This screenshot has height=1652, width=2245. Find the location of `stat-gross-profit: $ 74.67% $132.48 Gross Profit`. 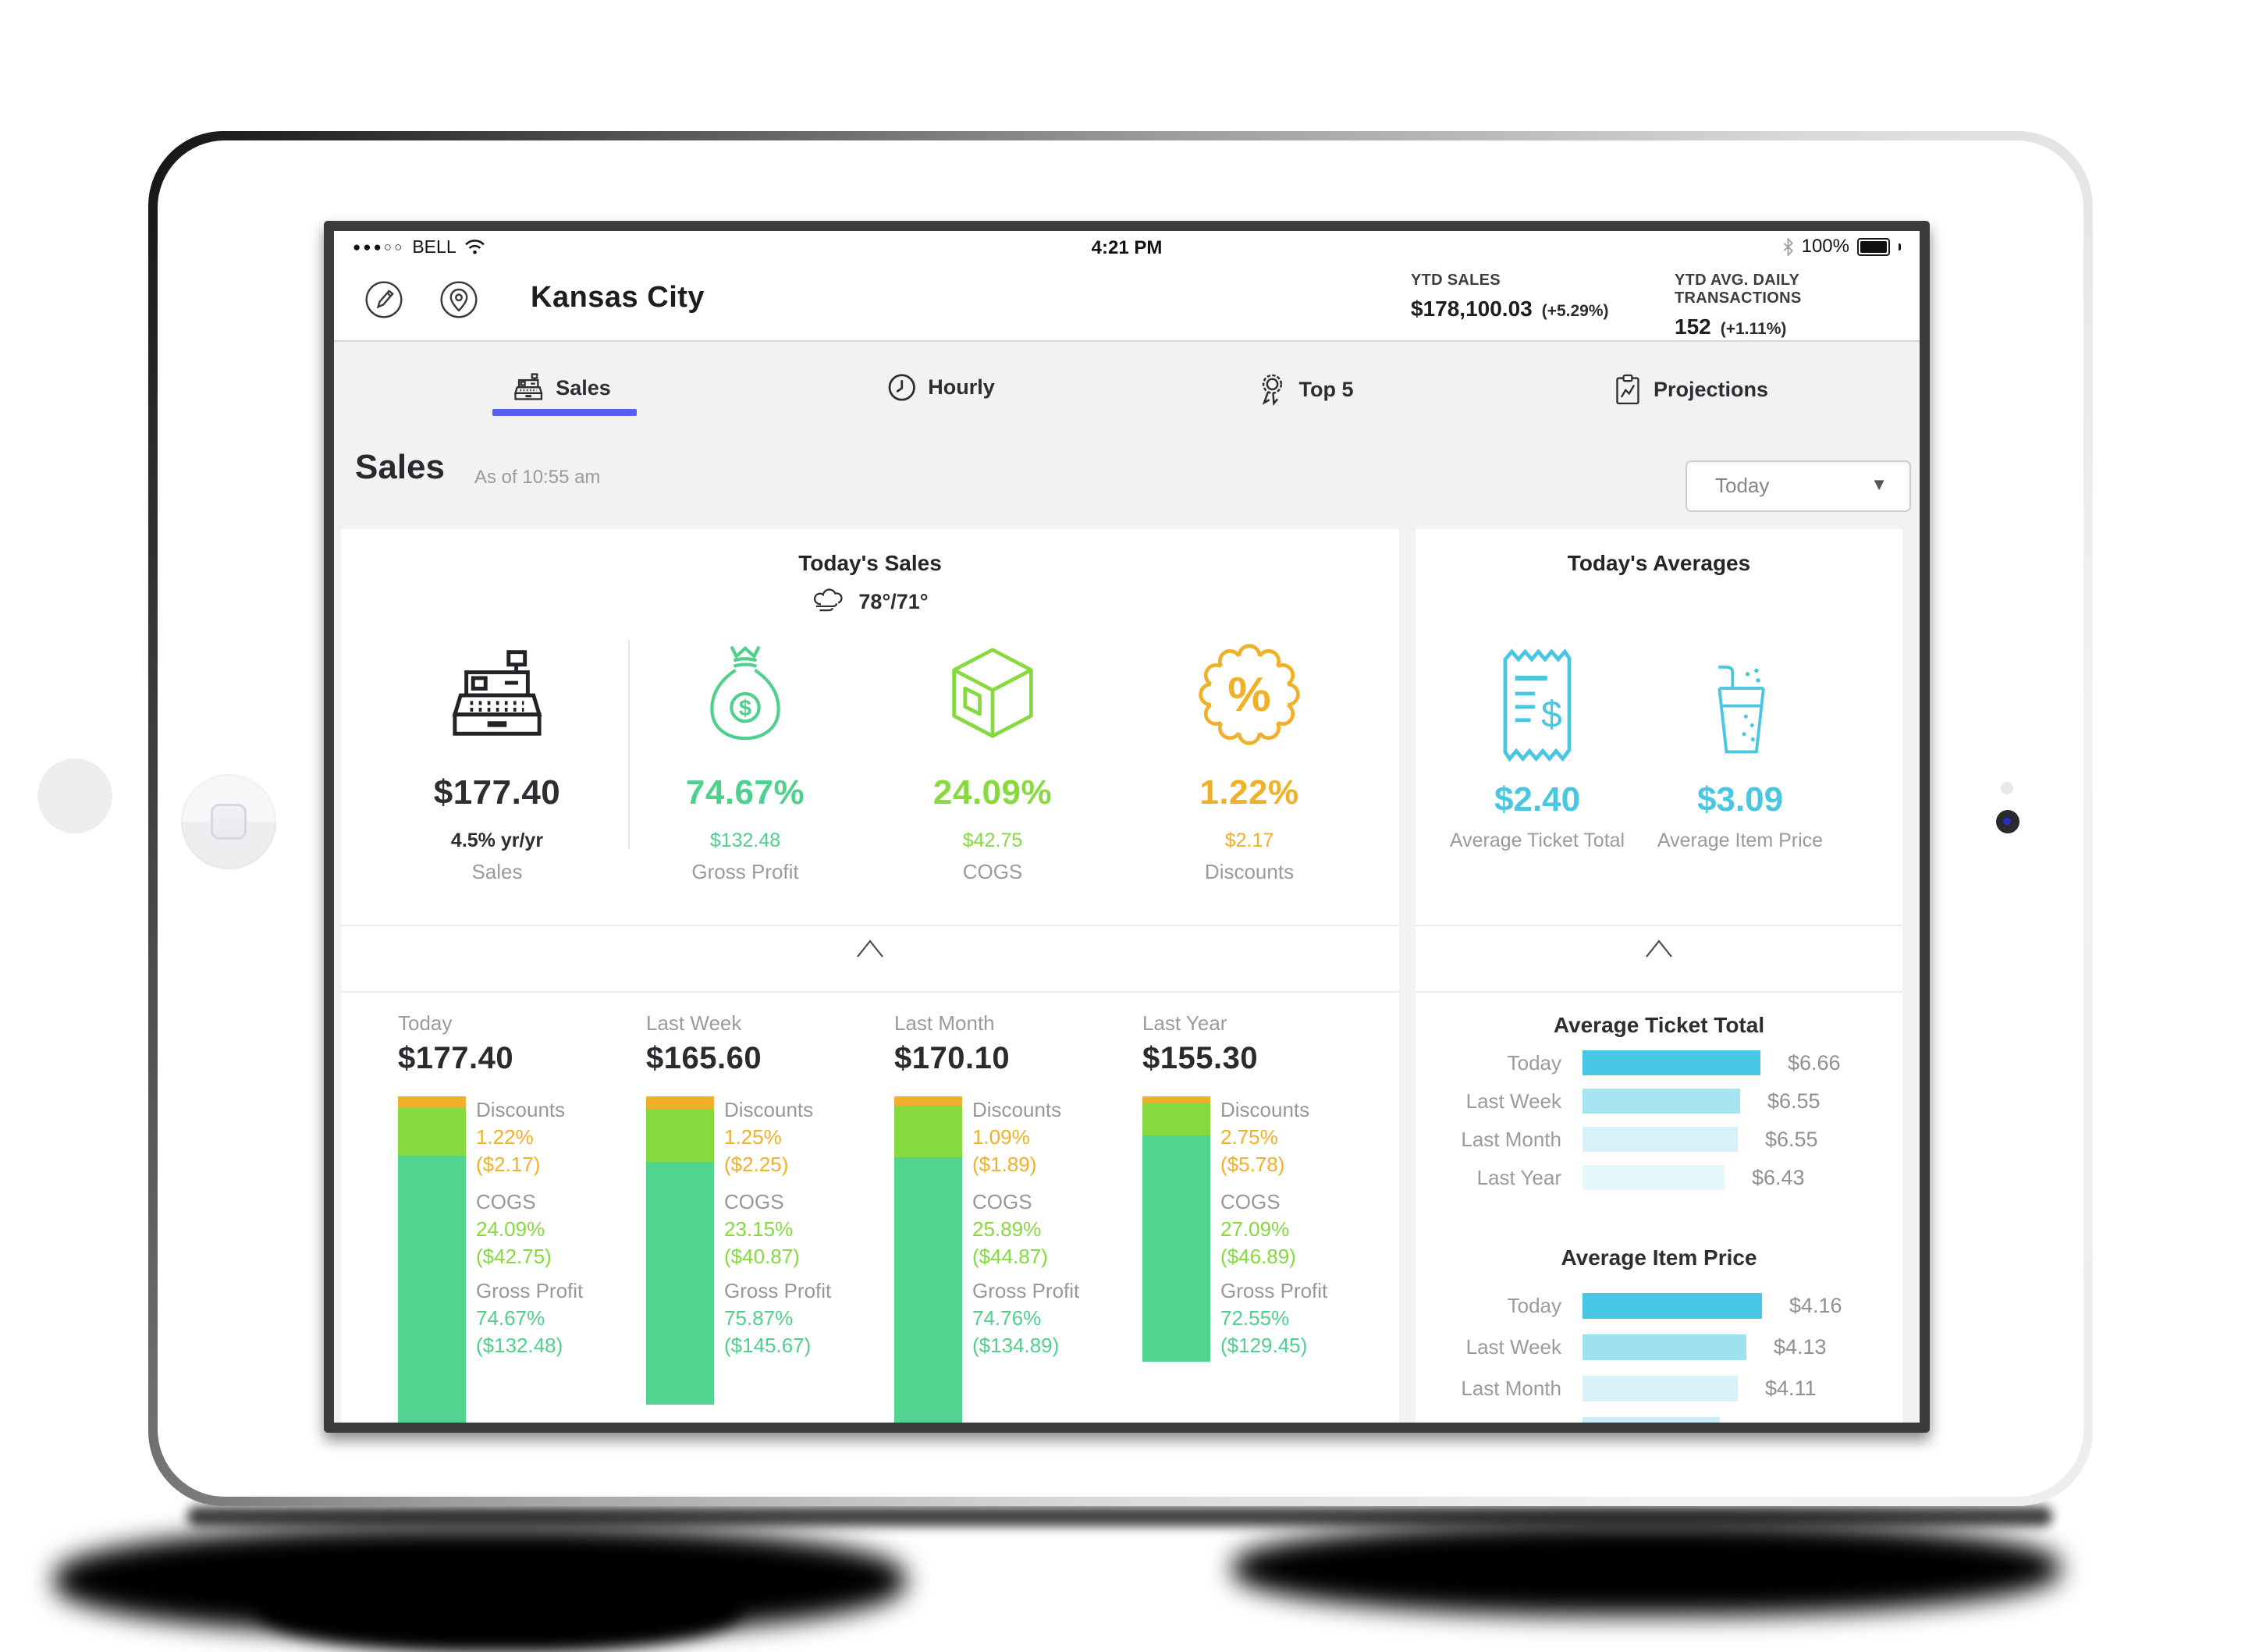

stat-gross-profit: $ 74.67% $132.48 Gross Profit is located at coordinates (745, 762).